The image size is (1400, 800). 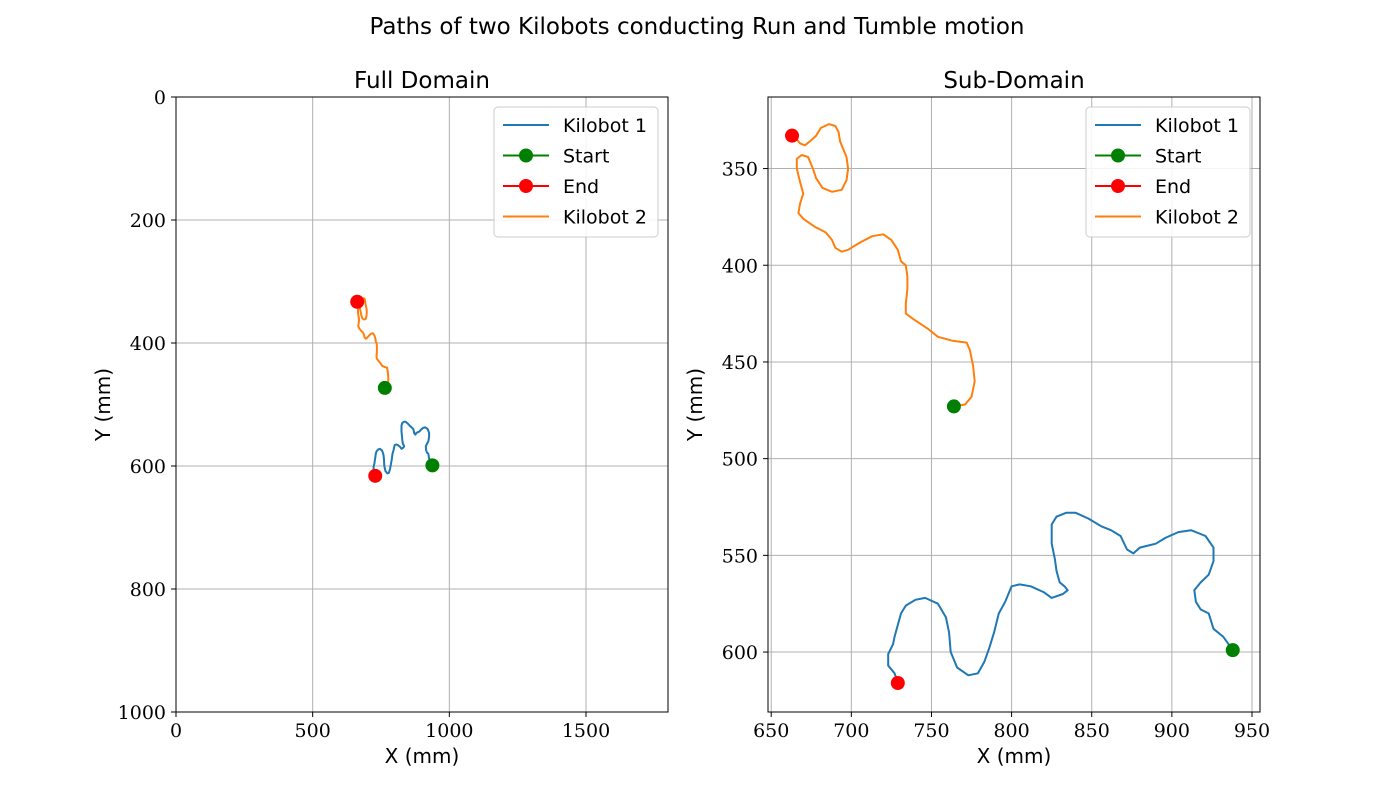 I want to click on full-y-axis-label: Y (mm), so click(x=103, y=405).